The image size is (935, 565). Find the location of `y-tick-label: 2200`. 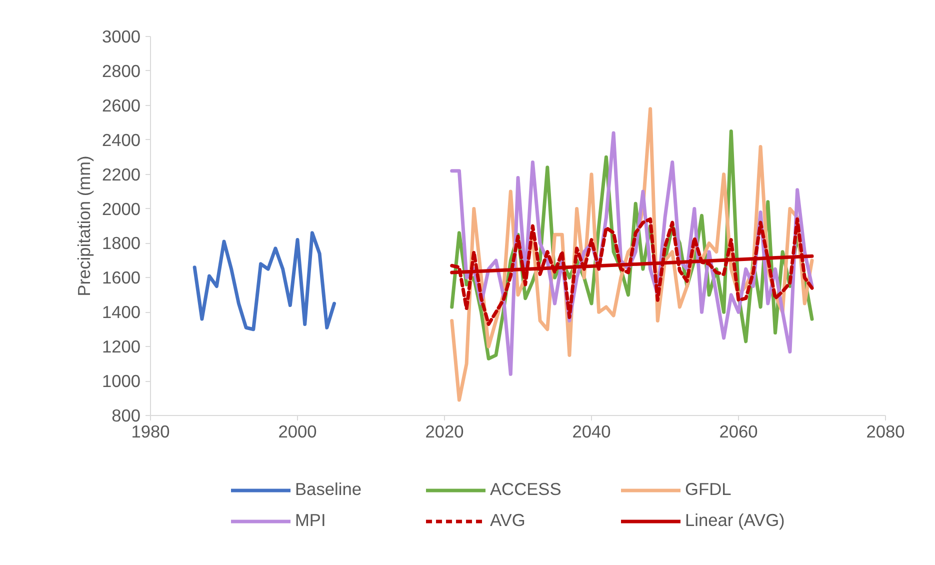

y-tick-label: 2200 is located at coordinates (121, 174).